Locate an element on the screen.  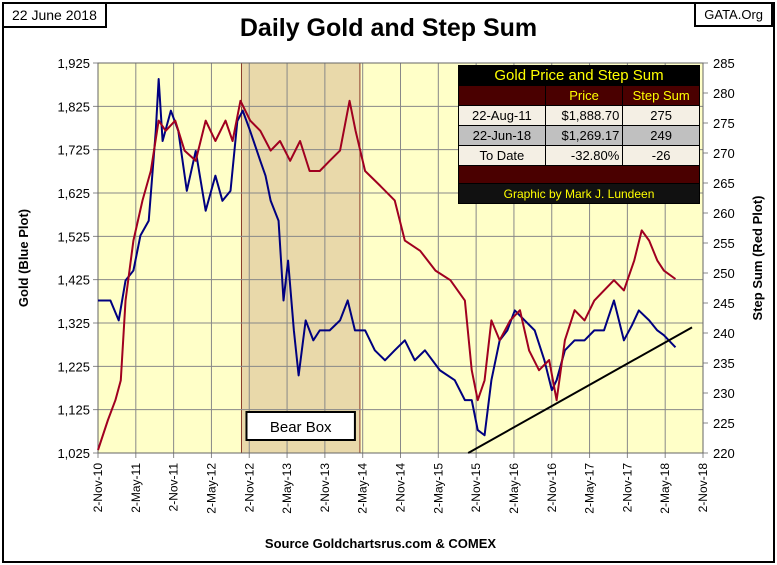
y-tick-label: 1,825 is located at coordinates (73, 106).